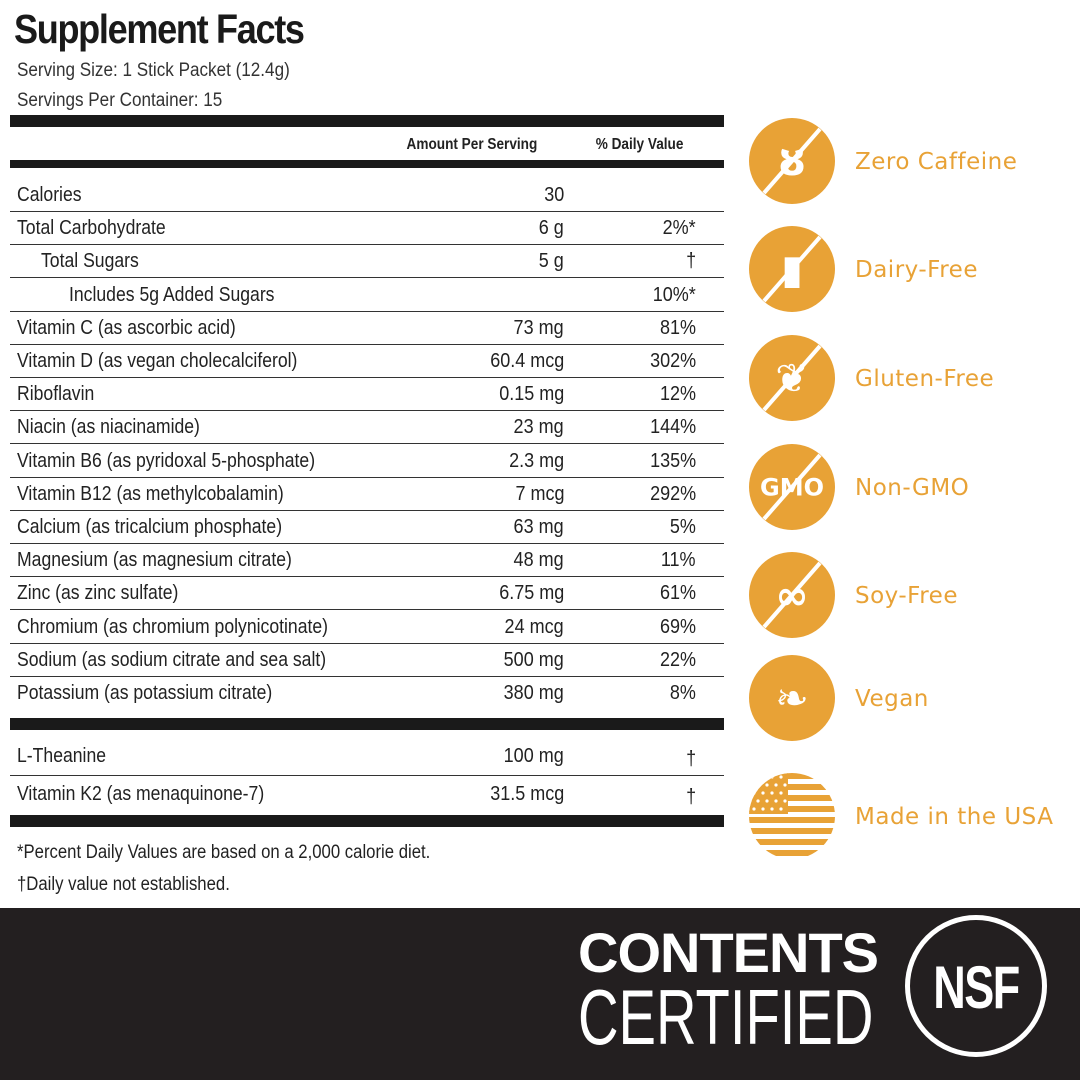  Describe the element at coordinates (792, 487) in the screenshot. I see `gmo-crossed-icon: GMO` at that location.